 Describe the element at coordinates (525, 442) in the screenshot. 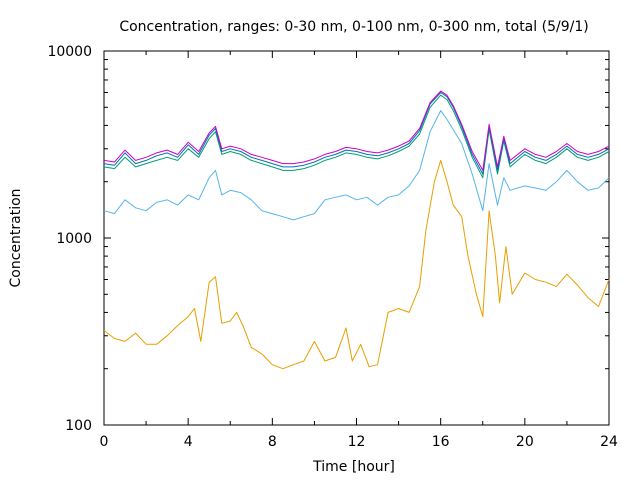

I see `x-tick-label: 20` at that location.